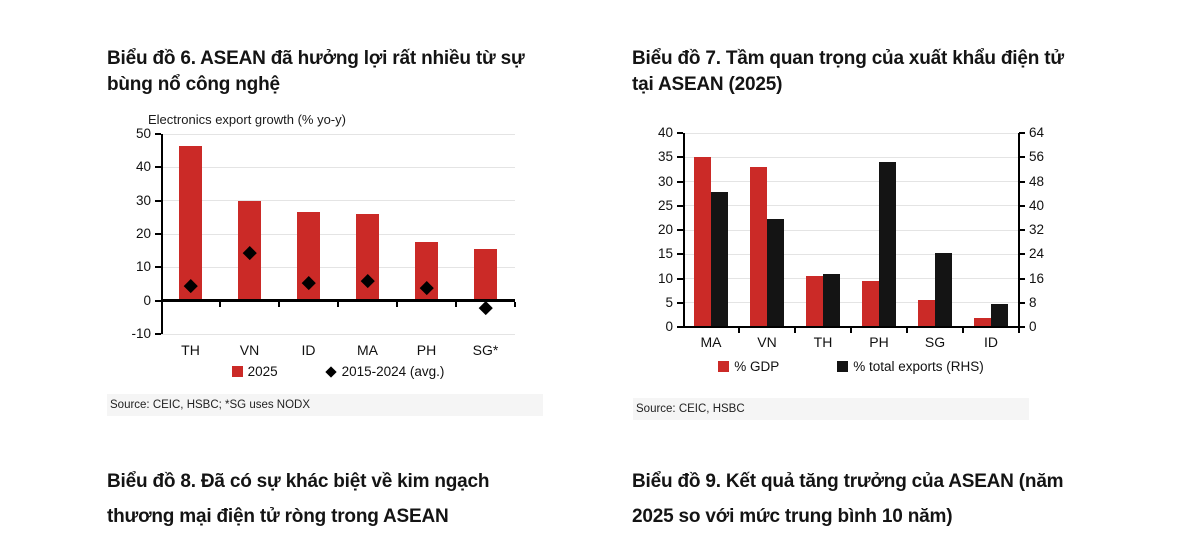 This screenshot has height=535, width=1200. Describe the element at coordinates (308, 256) in the screenshot. I see `bar-2025-ID` at that location.